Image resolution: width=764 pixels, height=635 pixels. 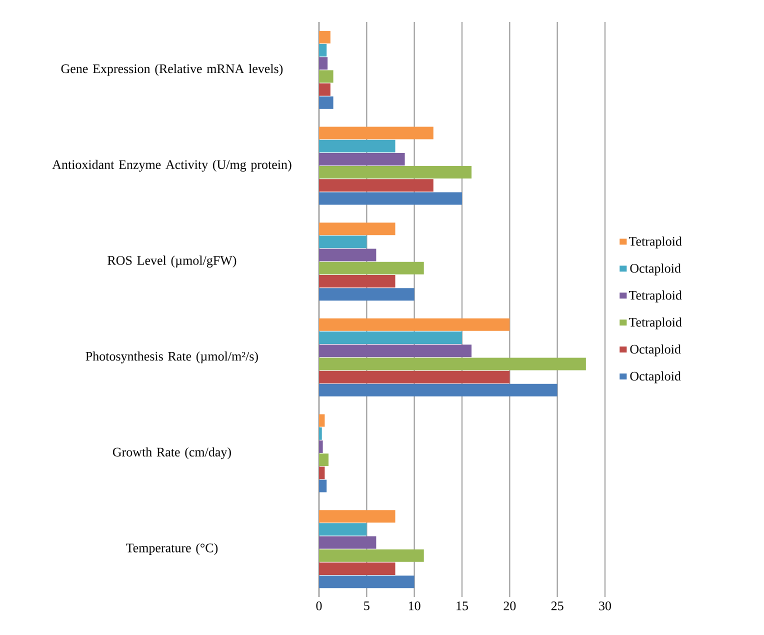 I want to click on x-tick-label: 15, so click(x=462, y=606).